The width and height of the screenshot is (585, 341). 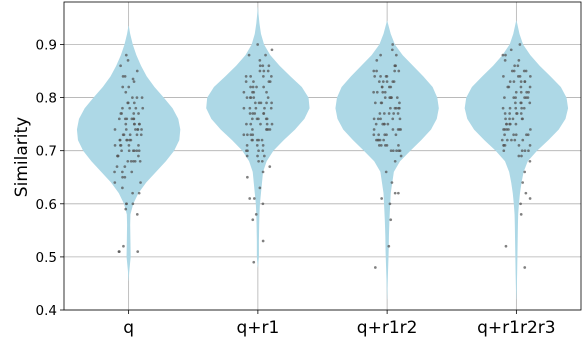 I want to click on x-tick-label: q+r1r2r3, so click(x=516, y=328).